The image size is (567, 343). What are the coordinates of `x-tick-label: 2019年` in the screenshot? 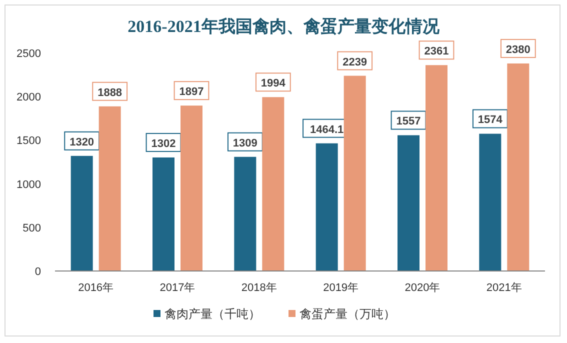 It's located at (341, 288).